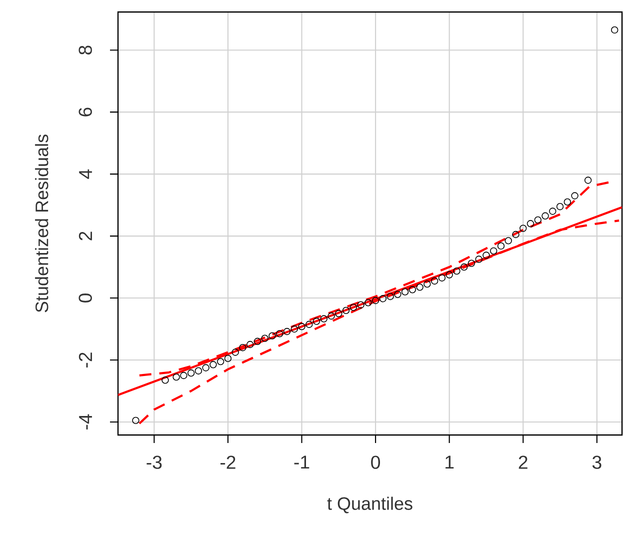  I want to click on y-axis-title: Studentized Residuals, so click(41, 223).